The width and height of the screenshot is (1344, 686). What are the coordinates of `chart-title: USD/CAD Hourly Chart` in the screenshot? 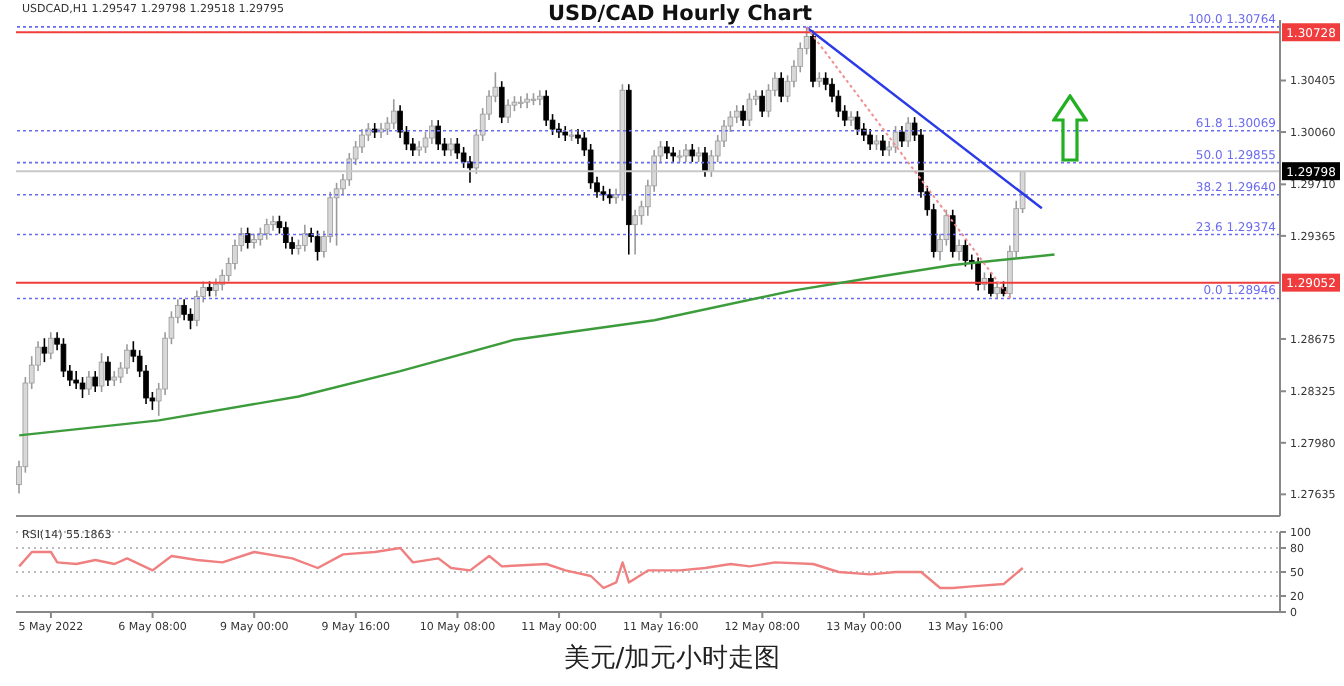 It's located at (680, 14).